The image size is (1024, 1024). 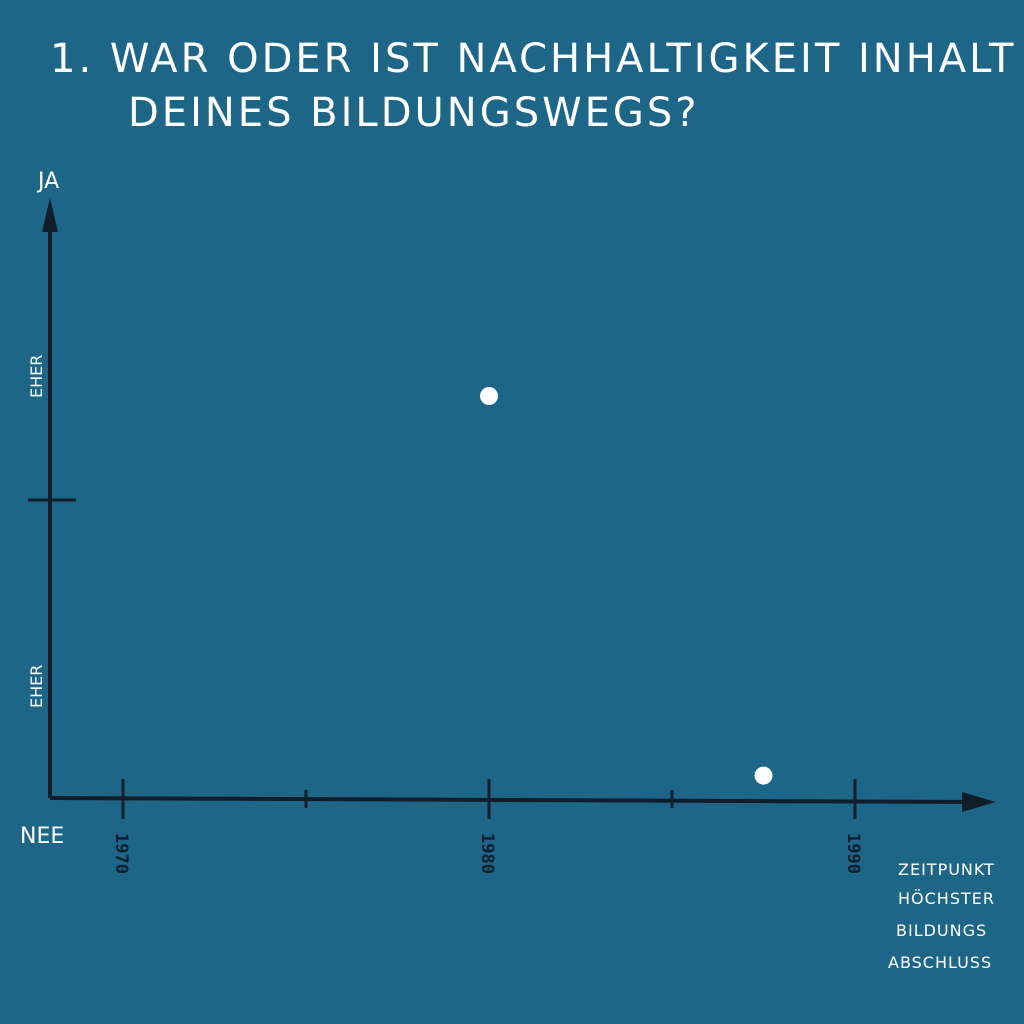 What do you see at coordinates (414, 113) in the screenshot?
I see `chart-title-line-2: DEINES BILDUNGSWEGS?` at bounding box center [414, 113].